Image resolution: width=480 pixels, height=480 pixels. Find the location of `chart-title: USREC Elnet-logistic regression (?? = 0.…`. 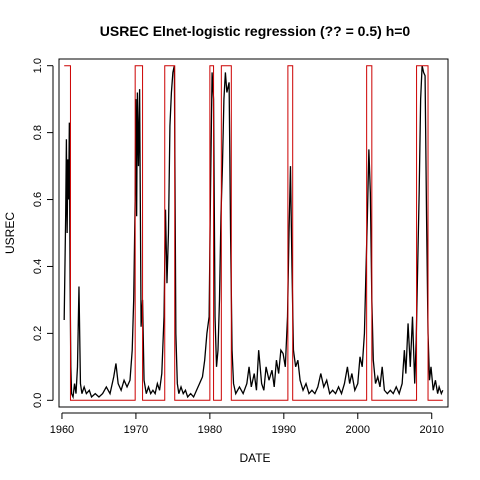

chart-title: USREC Elnet-logistic regression (?? = 0.… is located at coordinates (255, 31).